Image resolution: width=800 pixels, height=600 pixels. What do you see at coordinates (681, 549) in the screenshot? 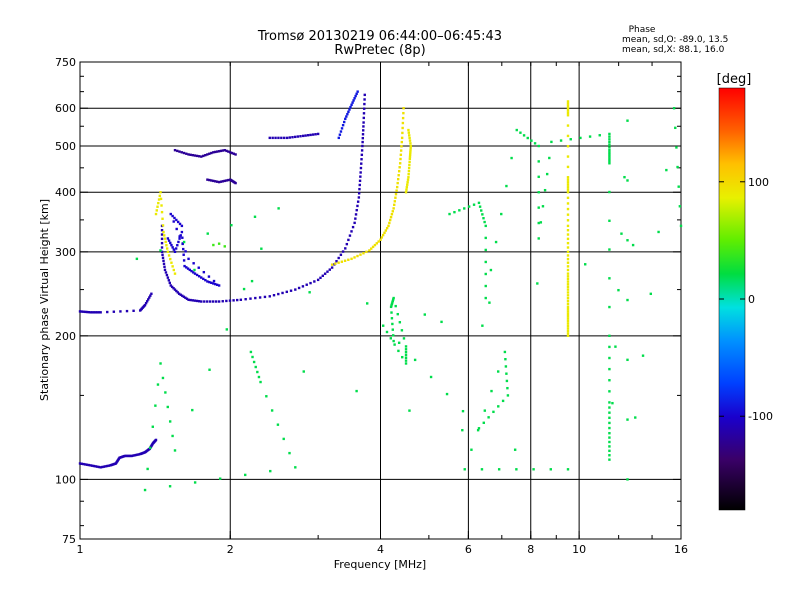
I see `x-tick-label: 16` at bounding box center [681, 549].